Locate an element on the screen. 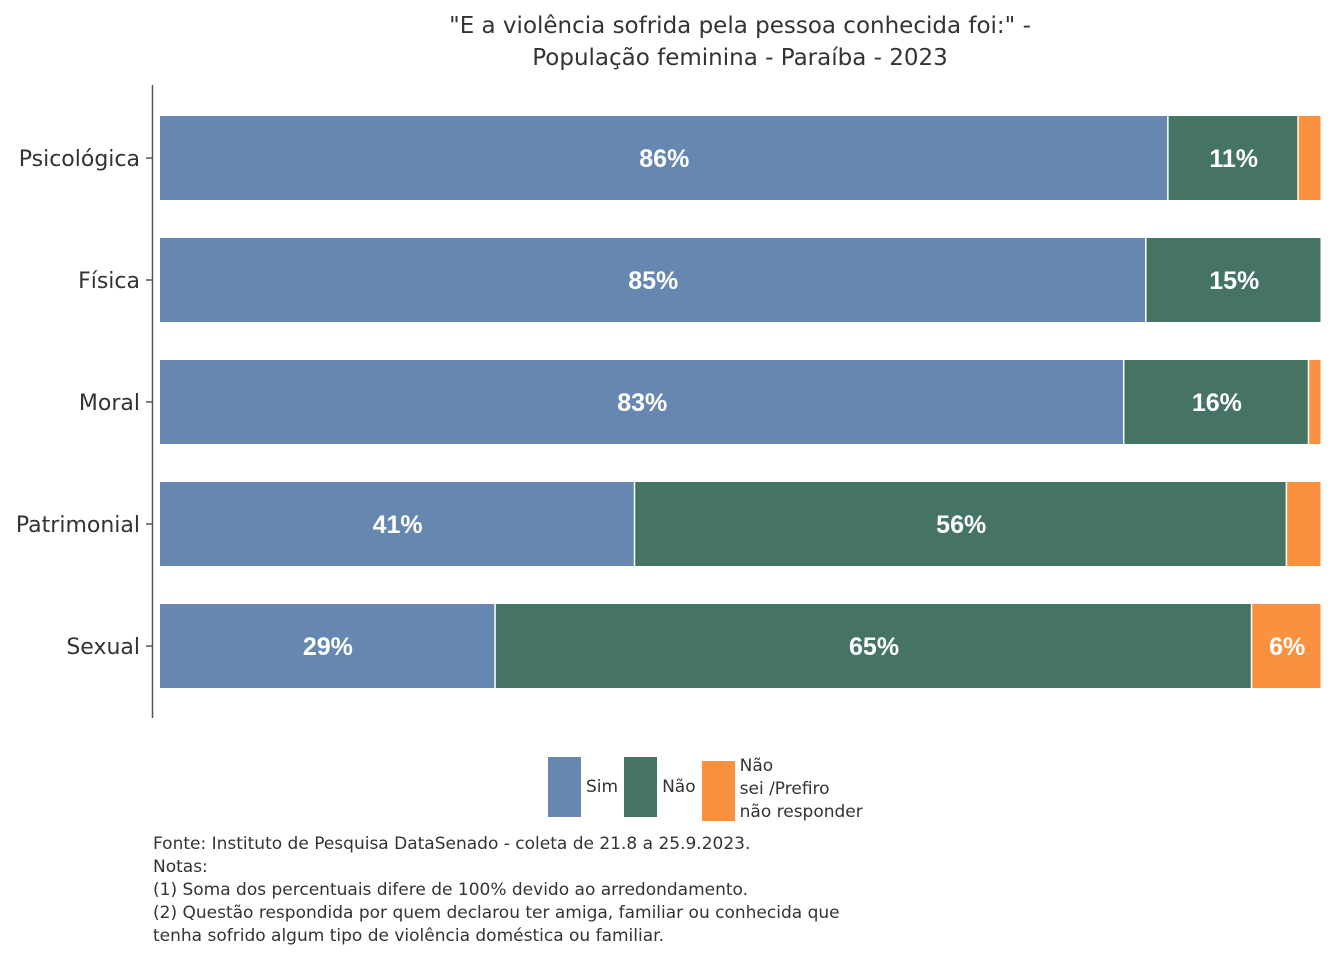 Image resolution: width=1344 pixels, height=960 pixels. data-label: 29% is located at coordinates (328, 647).